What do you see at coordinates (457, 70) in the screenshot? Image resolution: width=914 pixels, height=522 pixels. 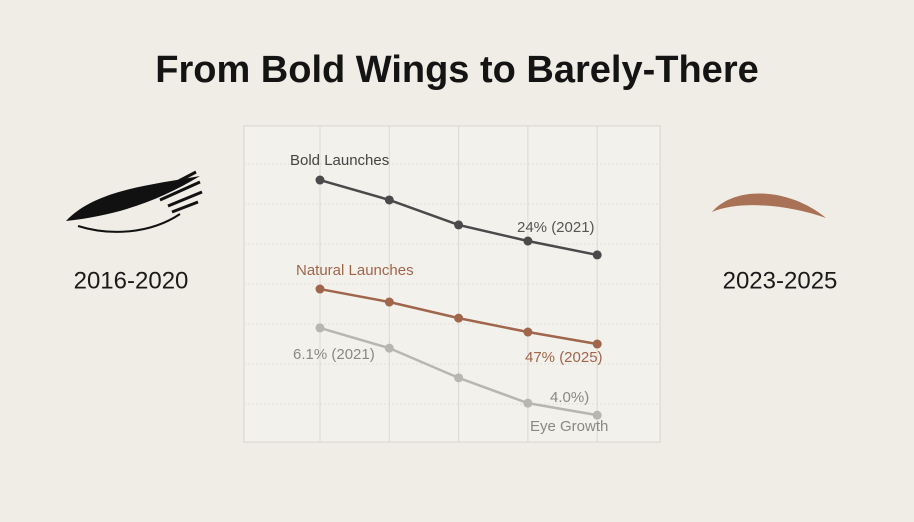 I see `title: From Bold Wings to Barely-There` at bounding box center [457, 70].